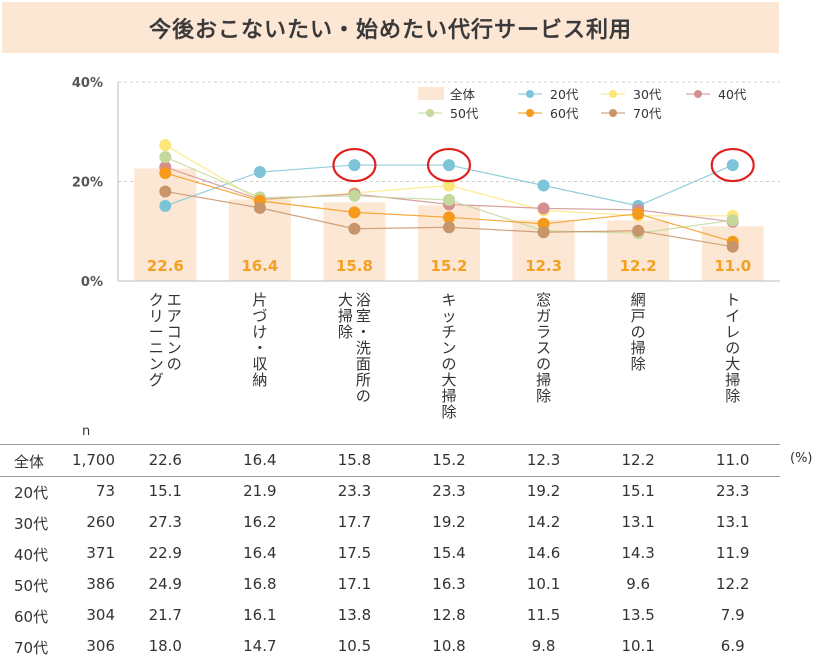 The height and width of the screenshot is (664, 840). What do you see at coordinates (354, 460) in the screenshot?
I see `table-cell: 15.8` at bounding box center [354, 460].